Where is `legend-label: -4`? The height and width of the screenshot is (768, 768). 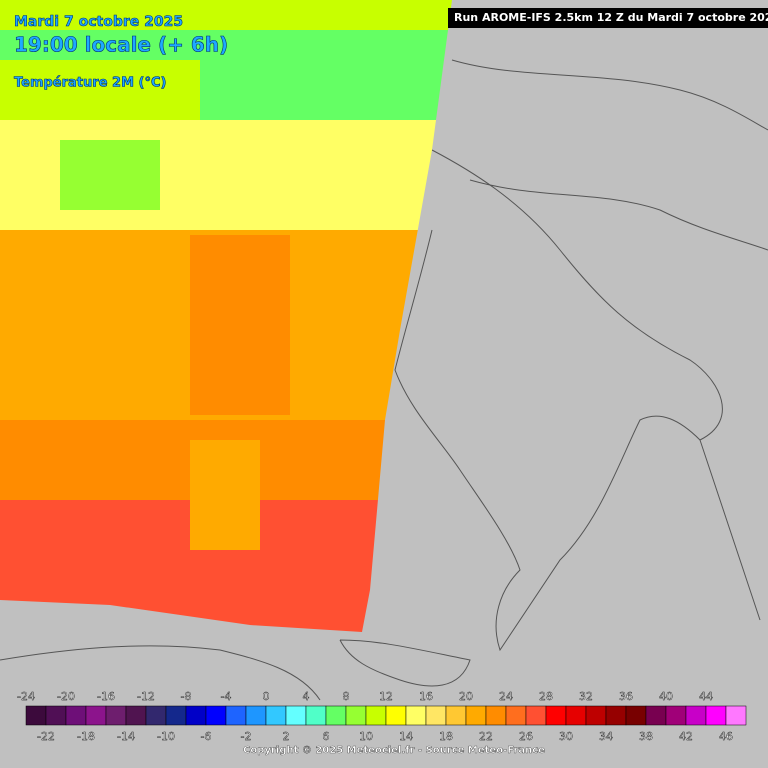
legend-label: -4 is located at coordinates (226, 696).